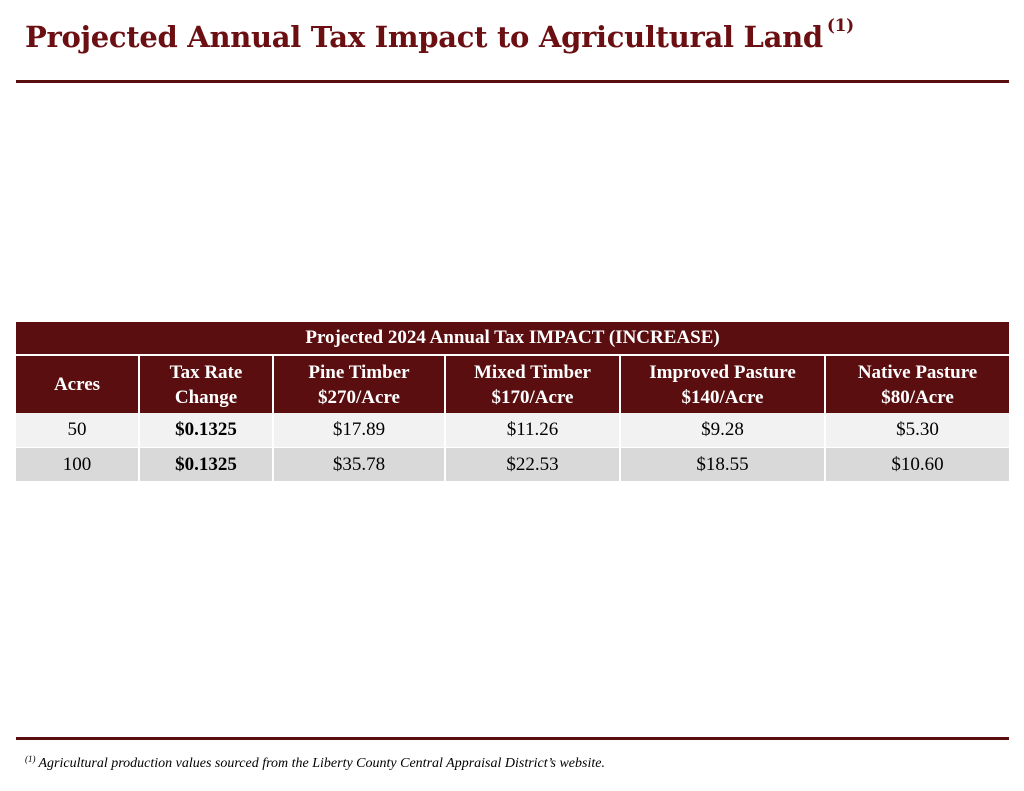  I want to click on footnote-marker: (1), so click(30, 759).